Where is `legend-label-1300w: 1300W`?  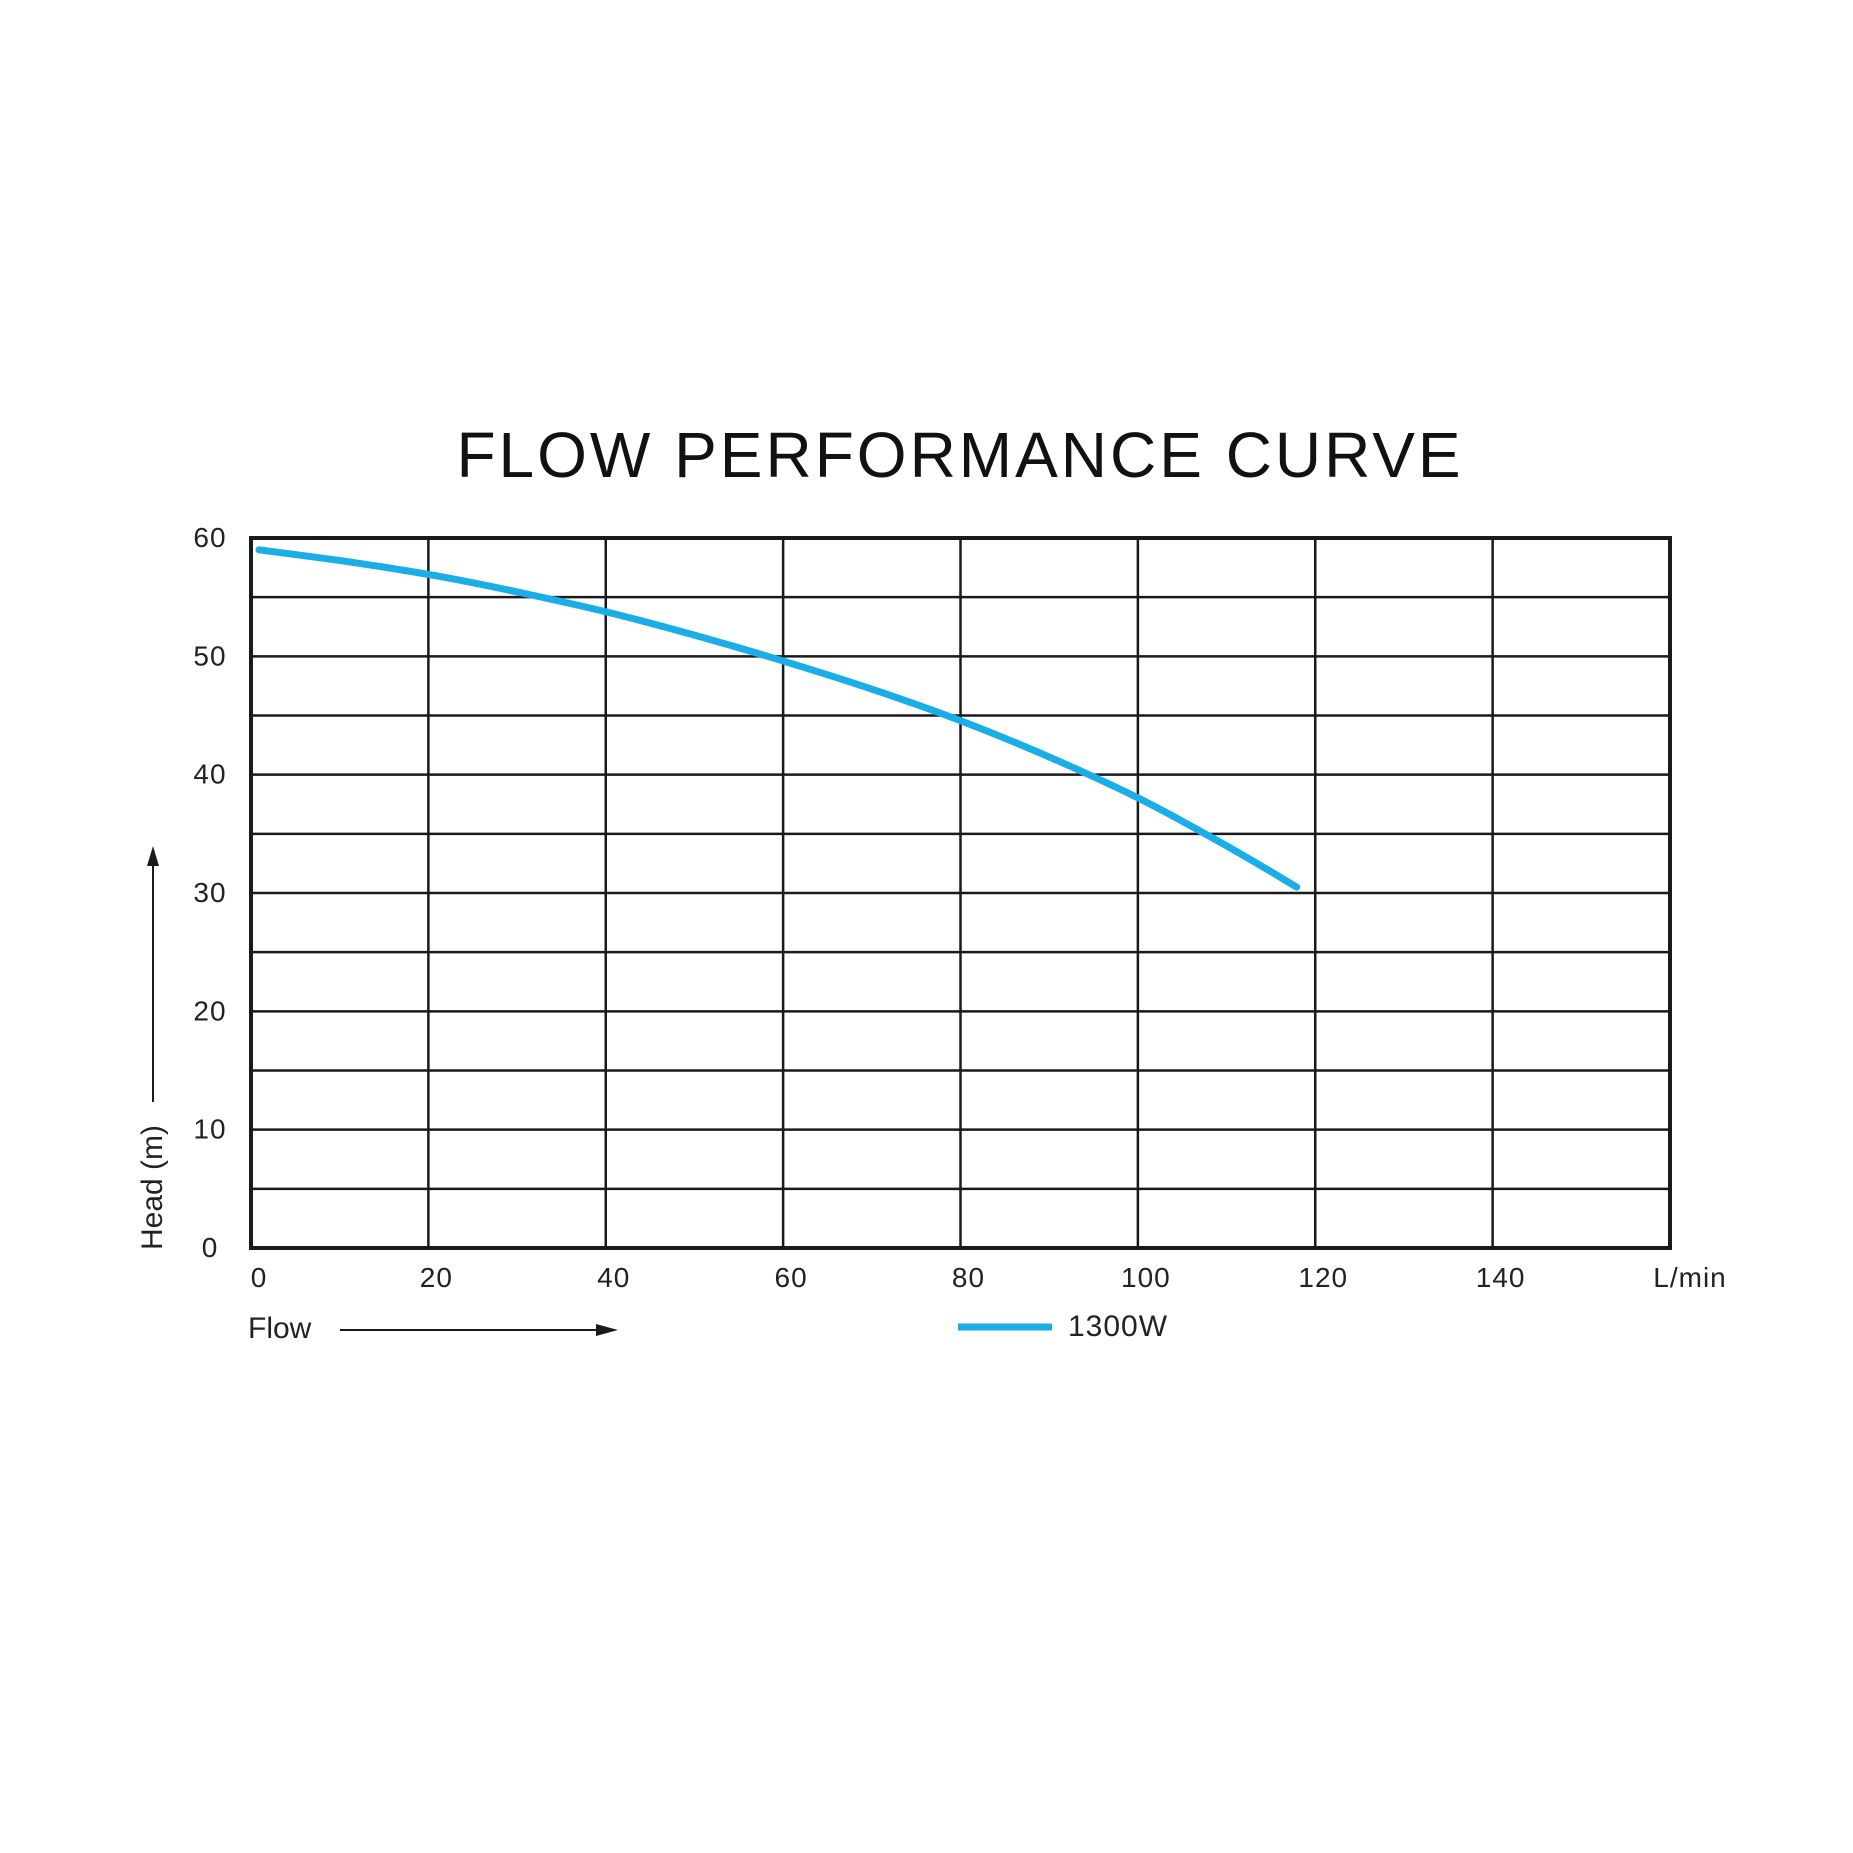
legend-label-1300w: 1300W is located at coordinates (1118, 1326).